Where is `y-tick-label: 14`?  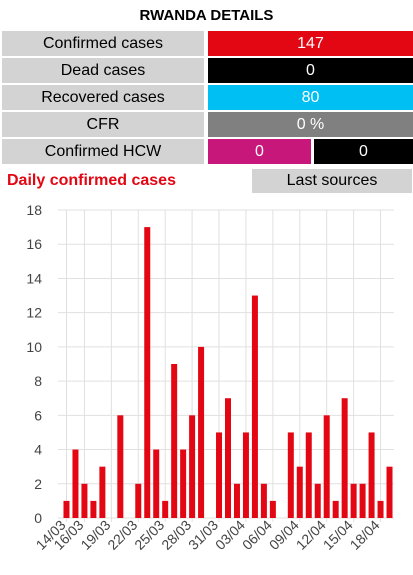 y-tick-label: 14 is located at coordinates (34, 278).